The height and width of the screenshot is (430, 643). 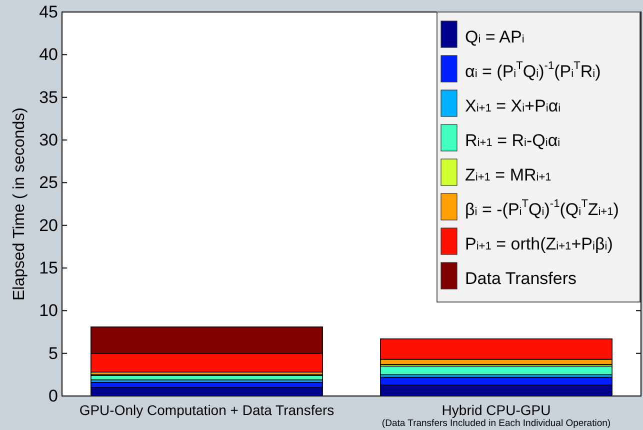 I want to click on legend-label: R$_{i+1}$ = R$_{i}$-Q$_{i}$α$_{i}$, so click(x=512, y=140).